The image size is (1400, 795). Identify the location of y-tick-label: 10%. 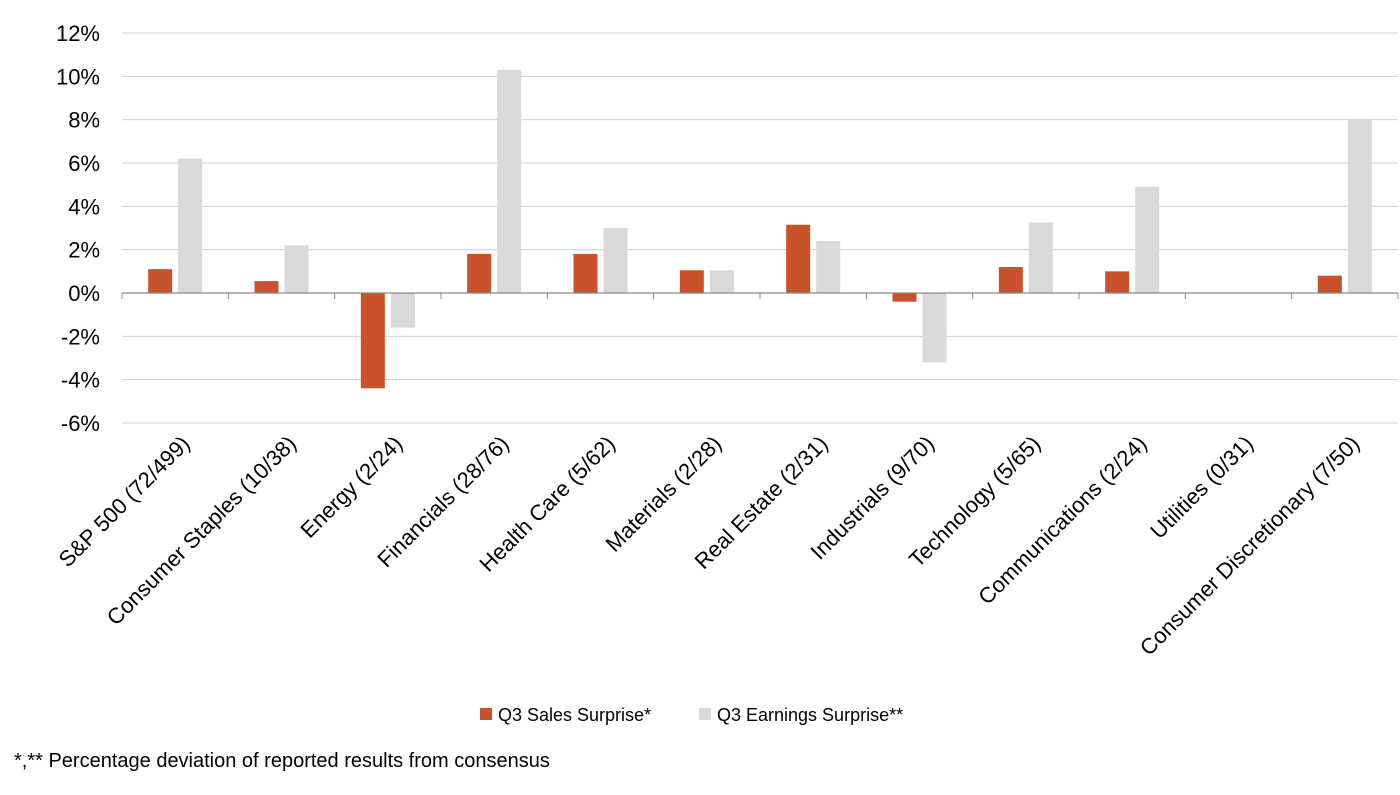
(78, 76).